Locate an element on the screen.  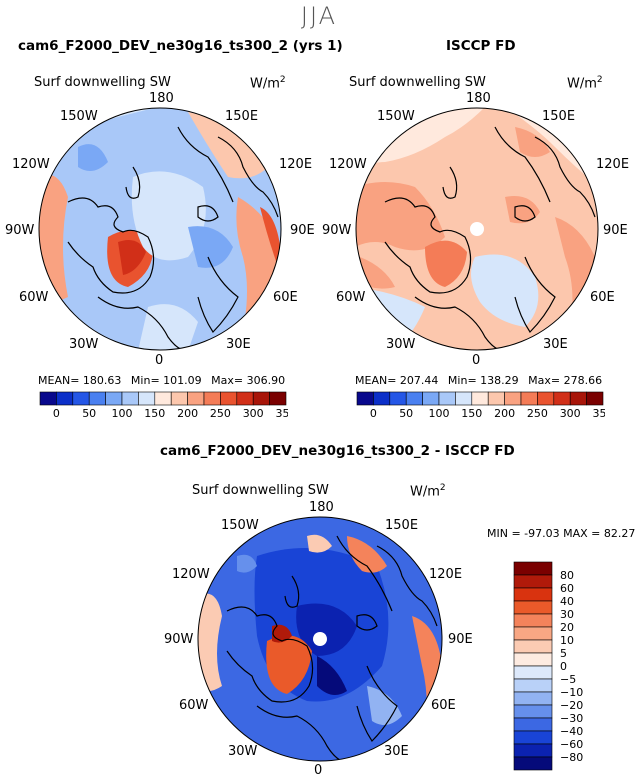
panel2-variable: Surf downwelling SW is located at coordinates (417, 82).